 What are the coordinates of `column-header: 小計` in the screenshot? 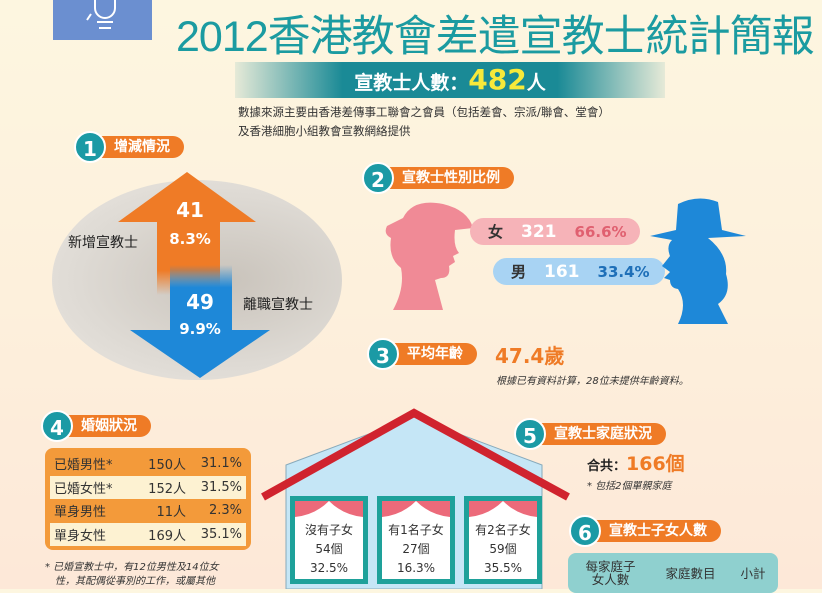 It's located at (753, 573).